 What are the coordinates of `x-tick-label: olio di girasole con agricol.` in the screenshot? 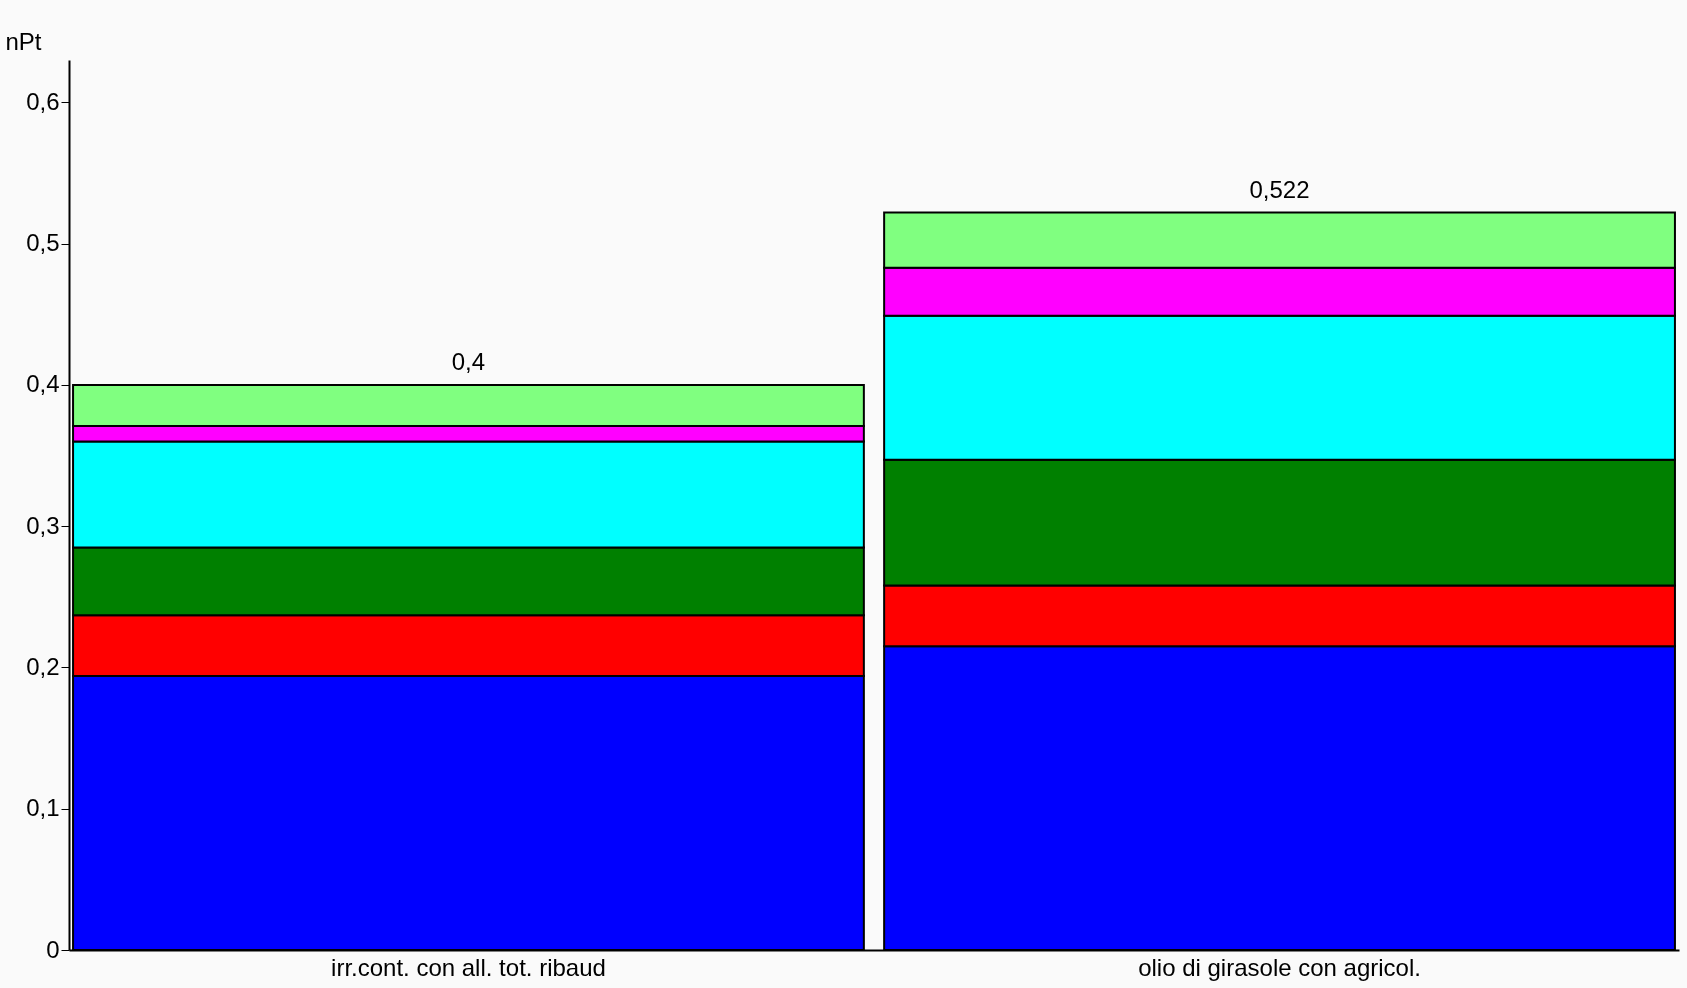 It's located at (1279, 967).